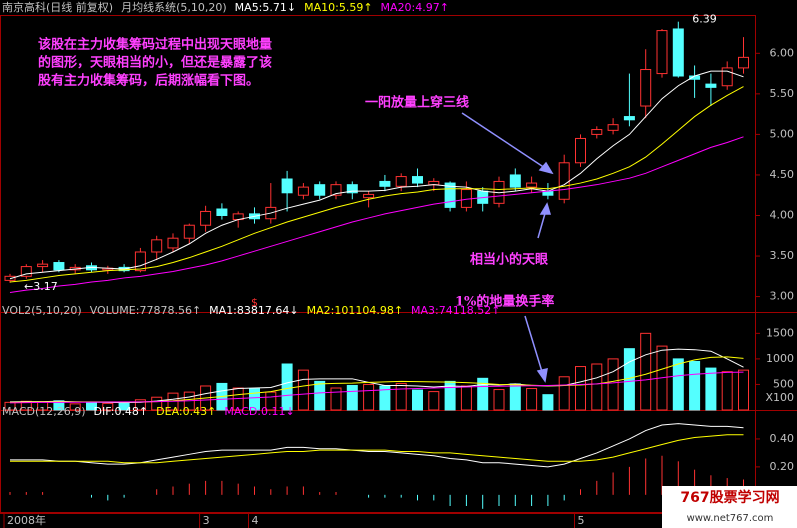 The image size is (797, 528). Describe the element at coordinates (254, 302) in the screenshot. I see `marker: $` at that location.